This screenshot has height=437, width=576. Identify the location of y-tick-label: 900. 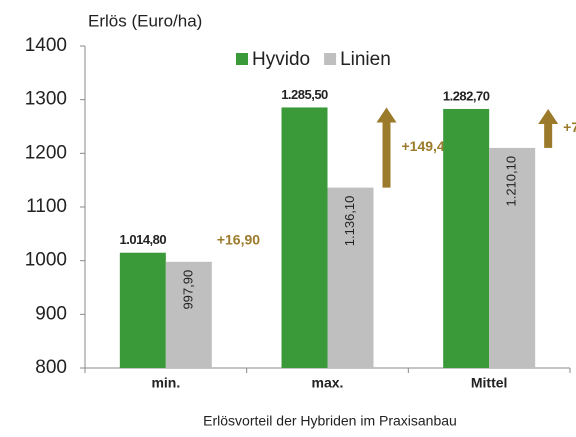
(51, 313).